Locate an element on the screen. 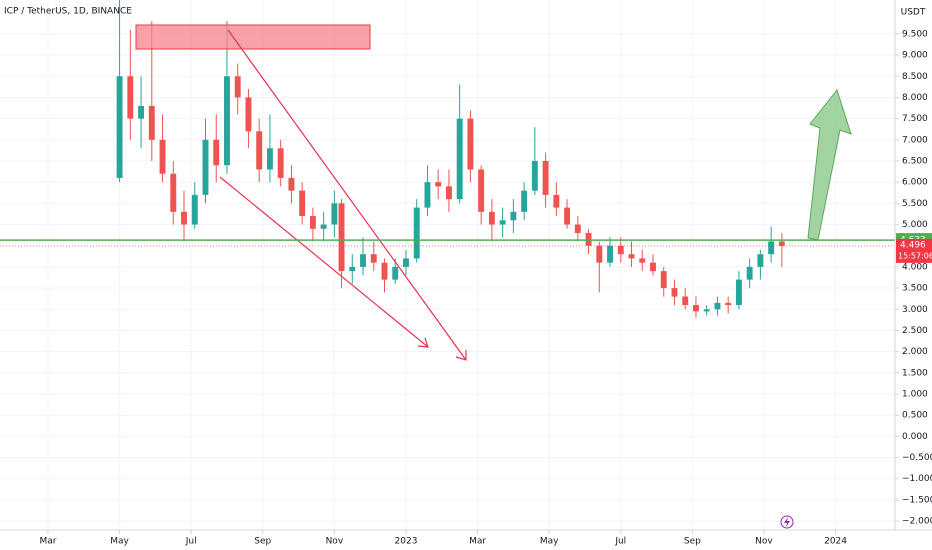 The image size is (932, 550). x-tick-label: 2023 is located at coordinates (406, 542).